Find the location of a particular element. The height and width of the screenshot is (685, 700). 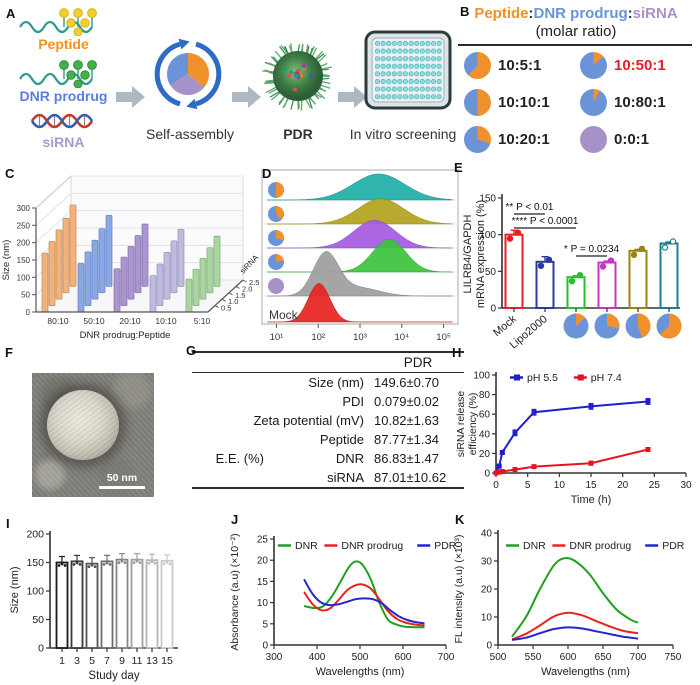

x-tick-label: 3 is located at coordinates (77, 661).